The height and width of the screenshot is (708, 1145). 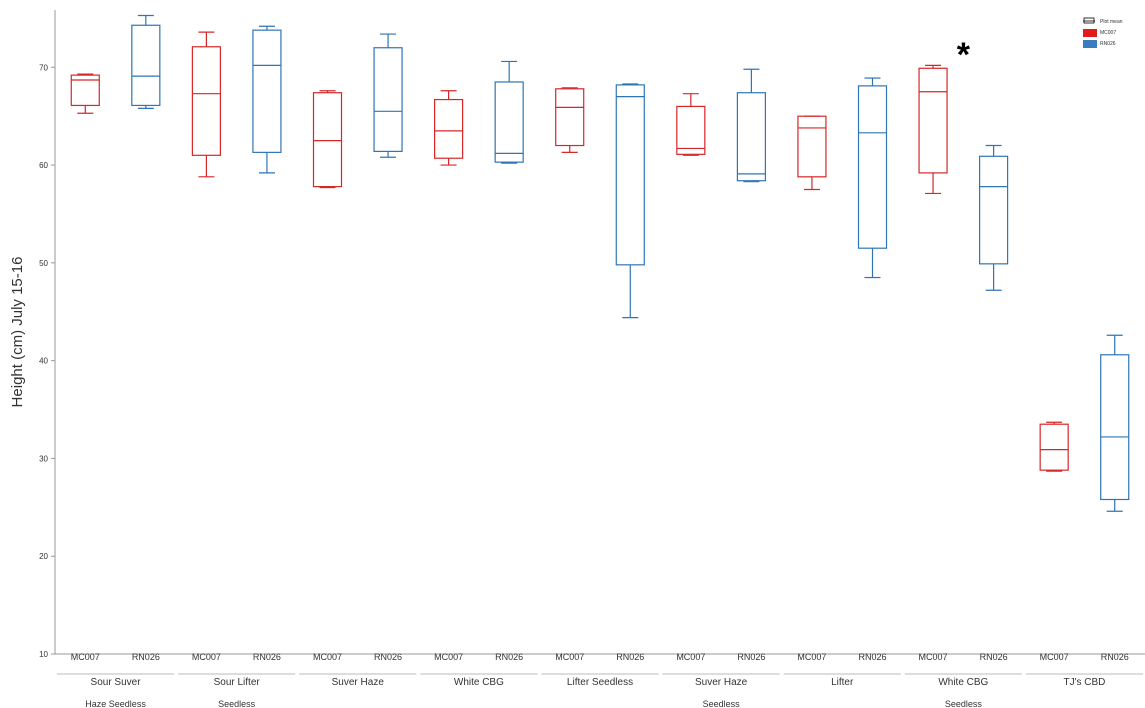 What do you see at coordinates (842, 682) in the screenshot?
I see `group-label: Lifter` at bounding box center [842, 682].